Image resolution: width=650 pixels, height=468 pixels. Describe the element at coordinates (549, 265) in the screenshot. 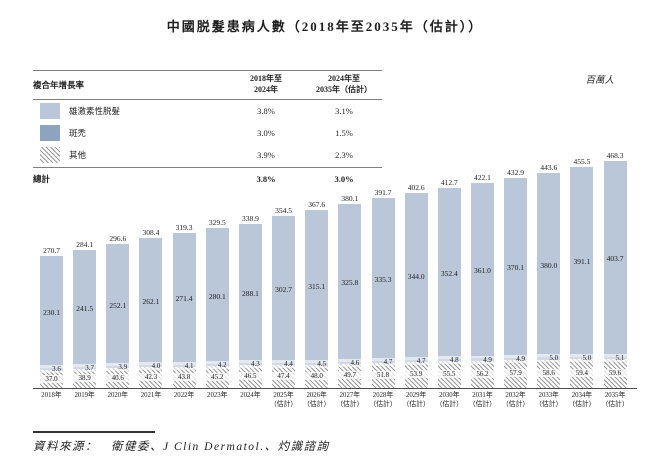

I see `androgenetic-value-label: 380.0` at that location.